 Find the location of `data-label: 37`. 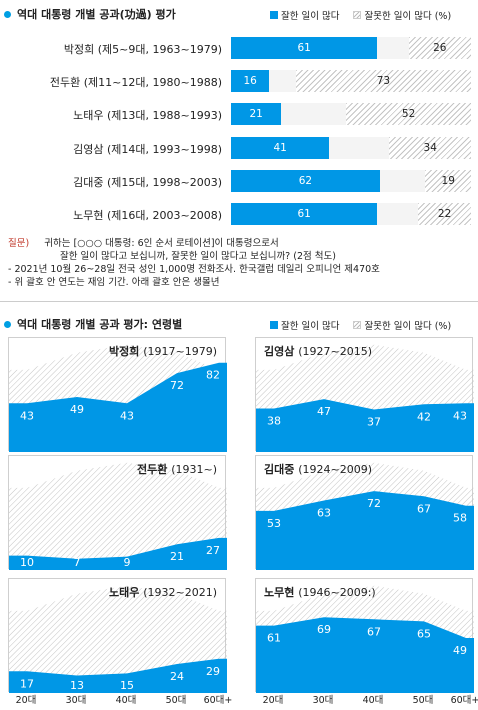

data-label: 37 is located at coordinates (374, 422).